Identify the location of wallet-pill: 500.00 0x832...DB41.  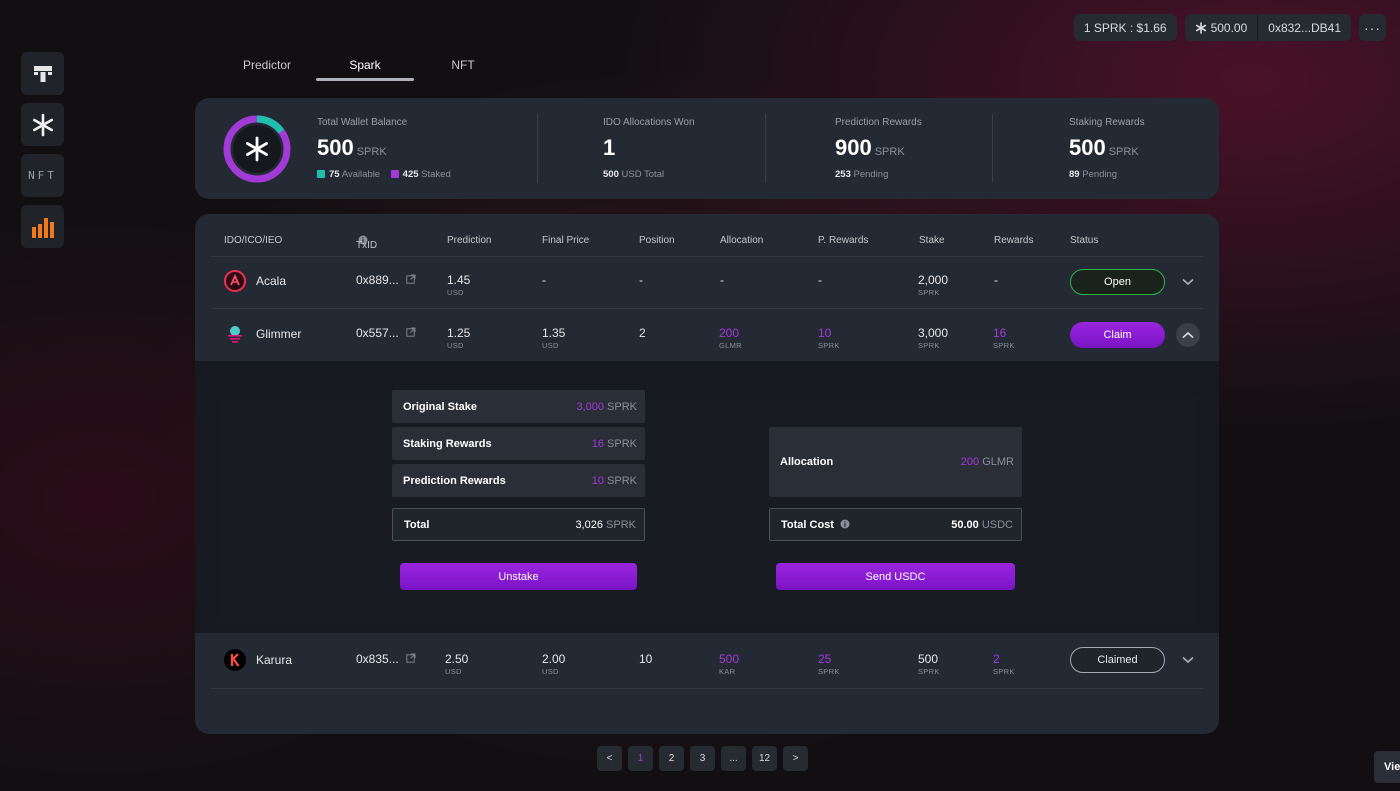
(1267, 27).